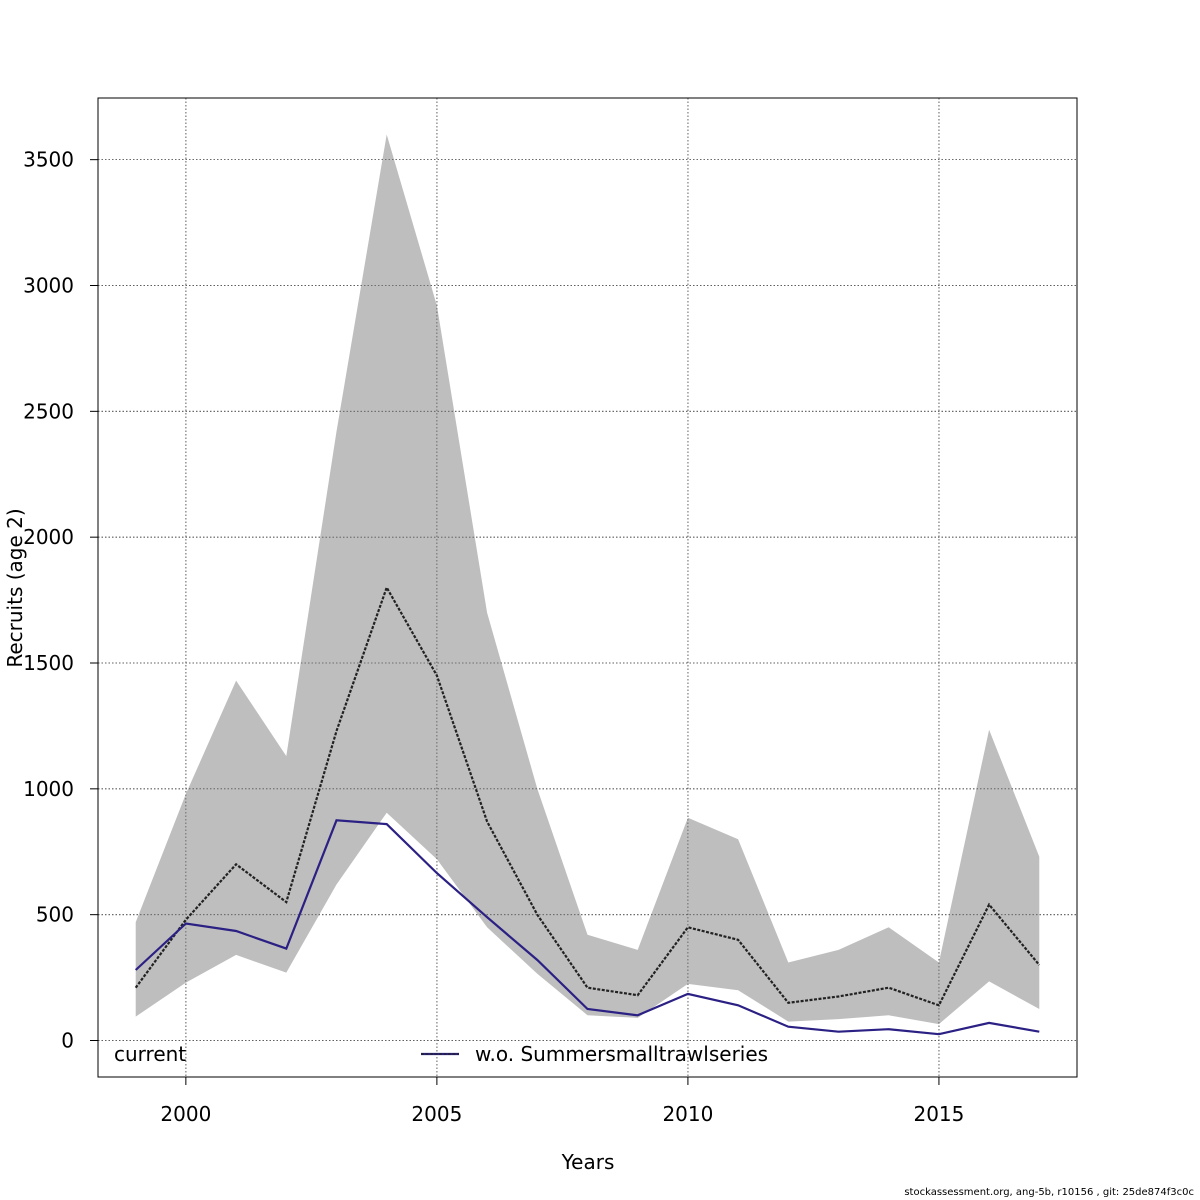  What do you see at coordinates (48, 537) in the screenshot?
I see `y-tick-label-2000: 2000` at bounding box center [48, 537].